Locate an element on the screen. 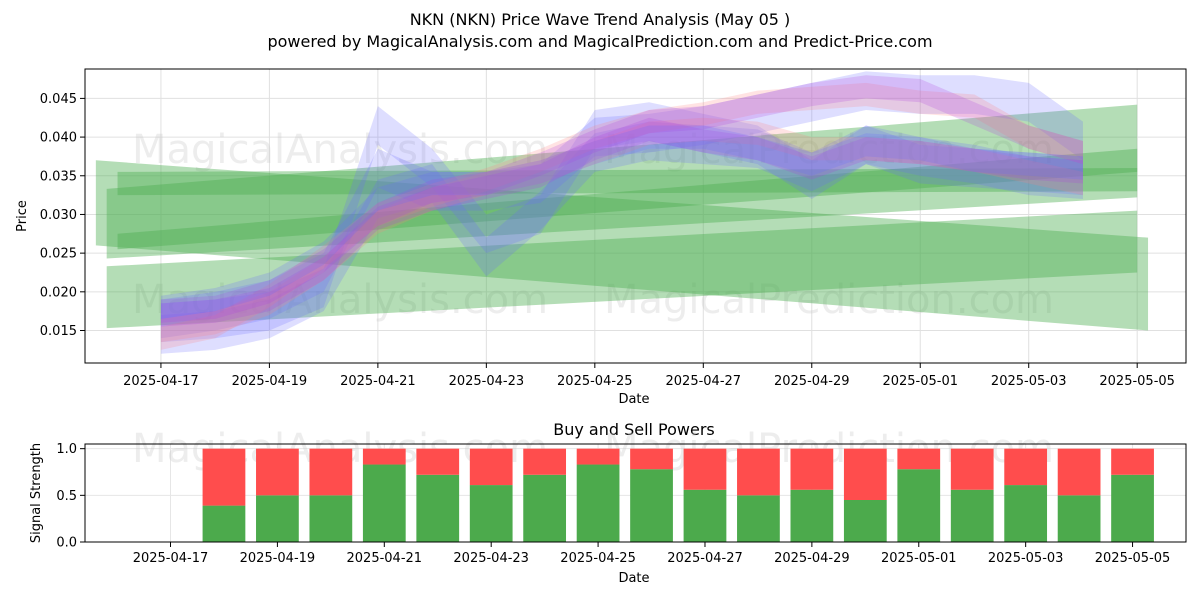 This screenshot has height=600, width=1200. watermark-analysis-mid: MagicalAnalysis.com is located at coordinates (340, 300).